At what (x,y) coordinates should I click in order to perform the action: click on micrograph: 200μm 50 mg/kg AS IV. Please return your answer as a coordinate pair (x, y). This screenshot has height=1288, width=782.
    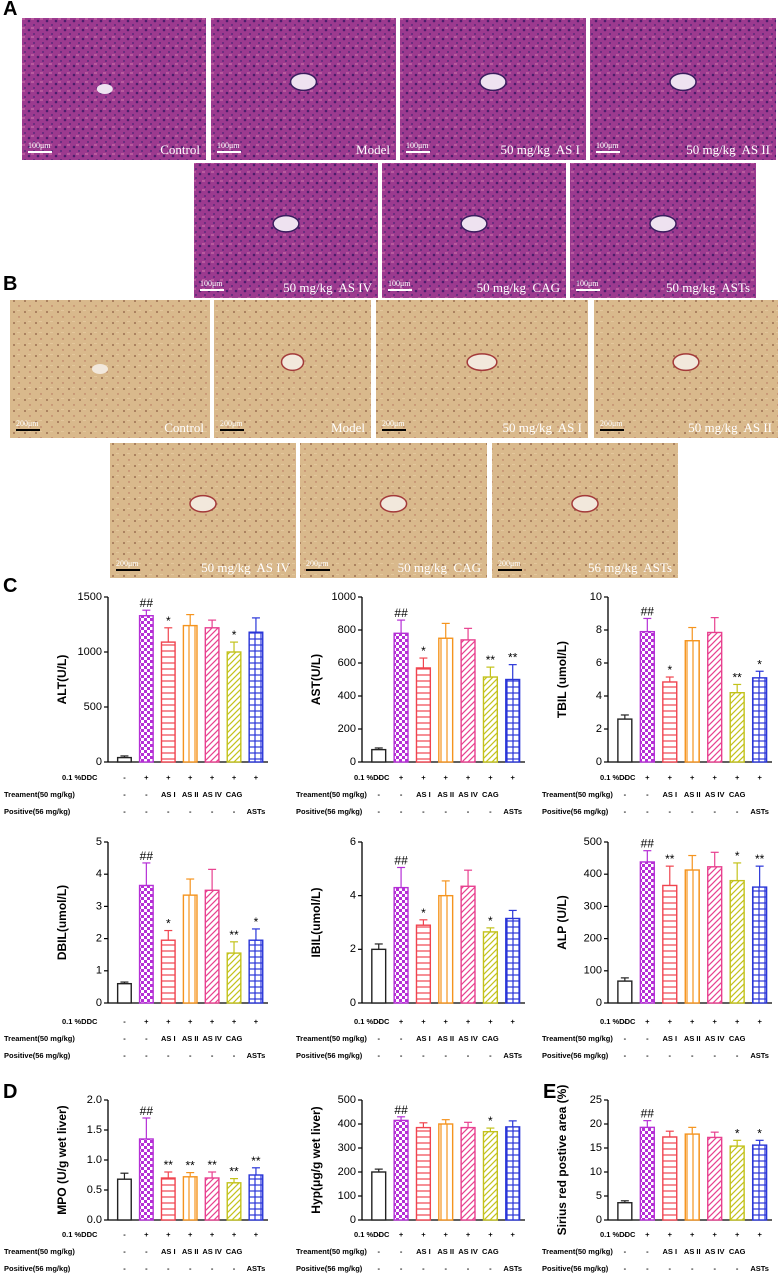
    Looking at the image, I should click on (203, 510).